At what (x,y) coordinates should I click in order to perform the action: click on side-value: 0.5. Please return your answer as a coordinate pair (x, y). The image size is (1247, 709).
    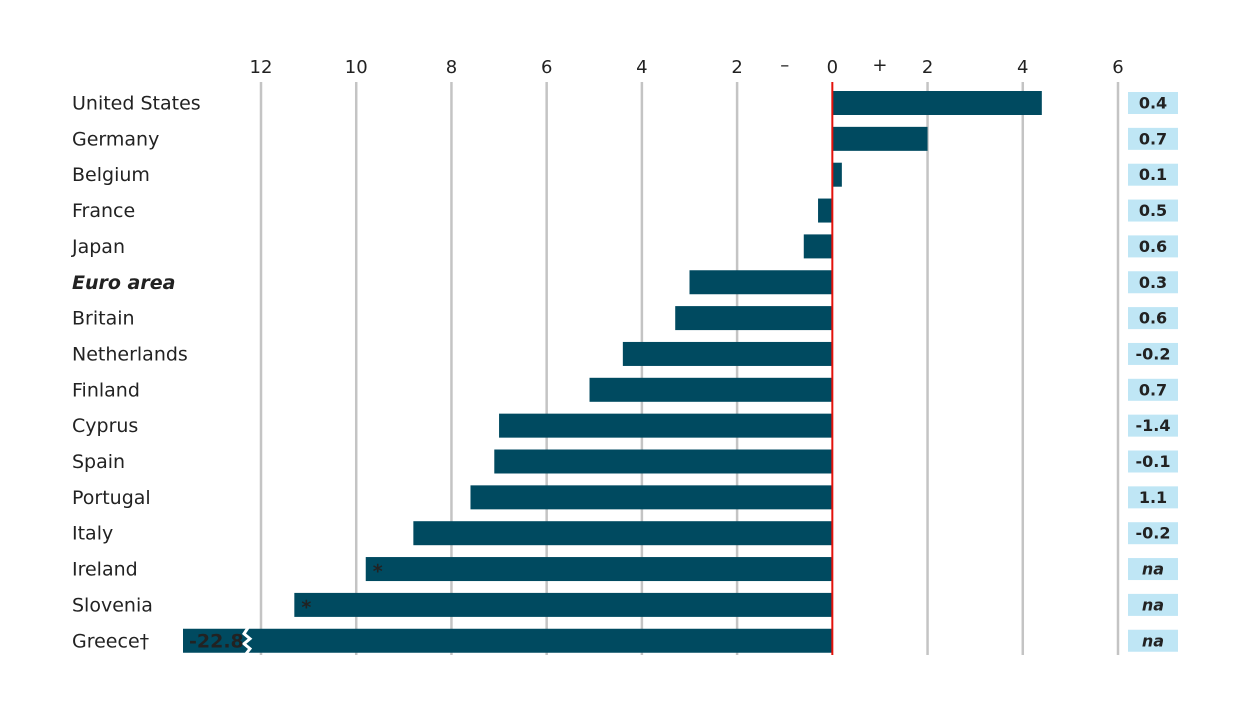
    Looking at the image, I should click on (1153, 210).